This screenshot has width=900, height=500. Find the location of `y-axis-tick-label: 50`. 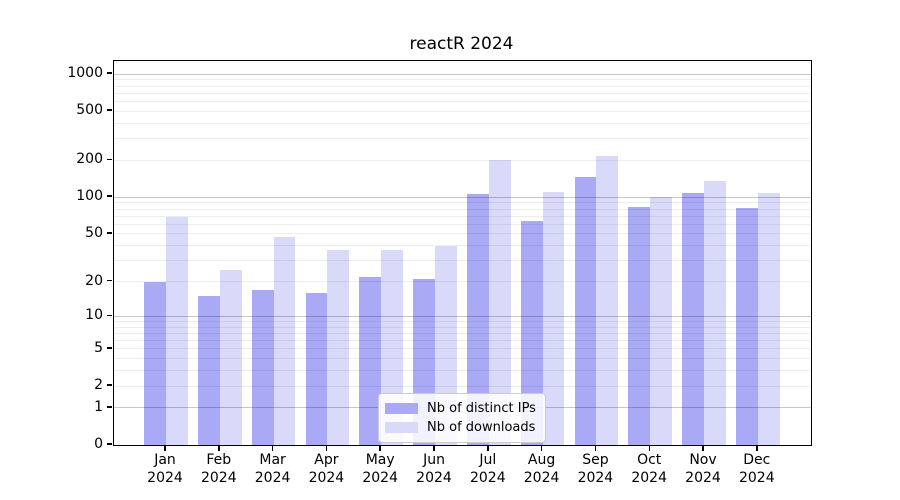

y-axis-tick-label: 50 is located at coordinates (94, 232).